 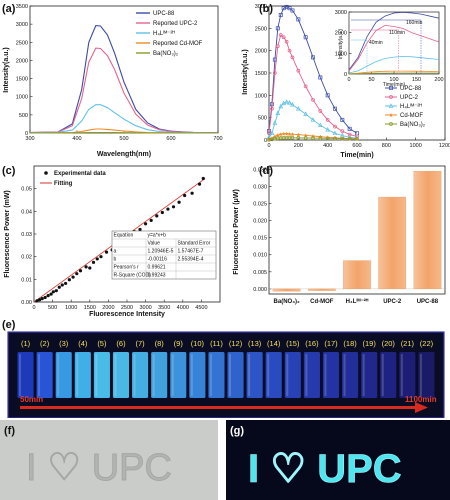 I want to click on vial-label: (9), so click(x=179, y=343).